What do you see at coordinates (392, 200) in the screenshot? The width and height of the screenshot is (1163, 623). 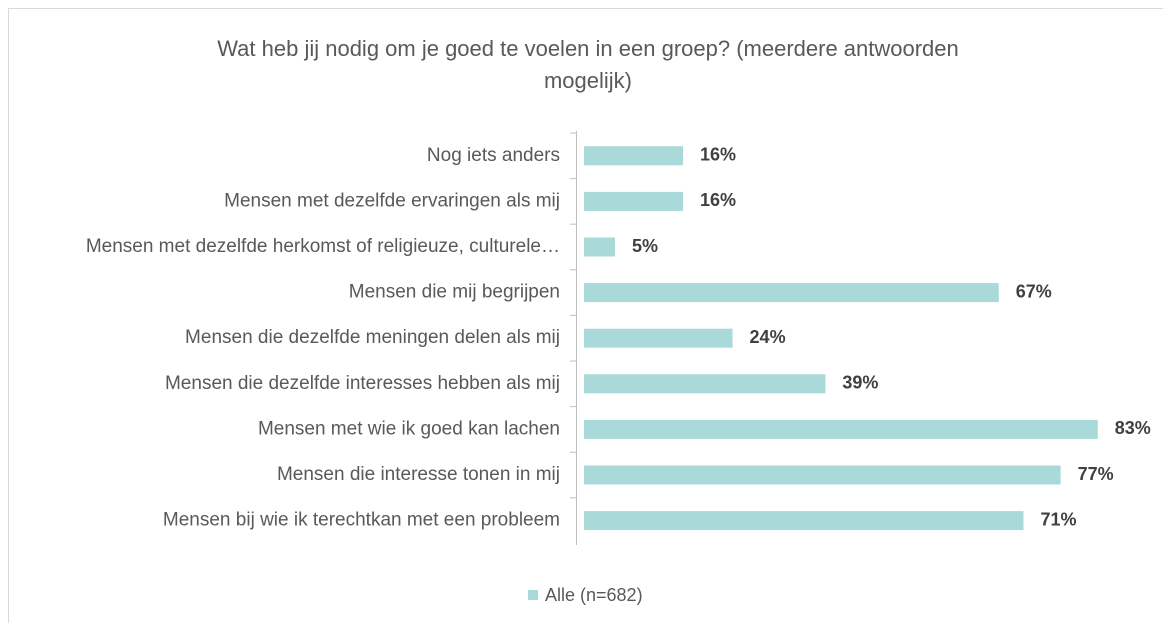 I see `y-tick-label: Mensen met dezelfde ervaringen als mij` at bounding box center [392, 200].